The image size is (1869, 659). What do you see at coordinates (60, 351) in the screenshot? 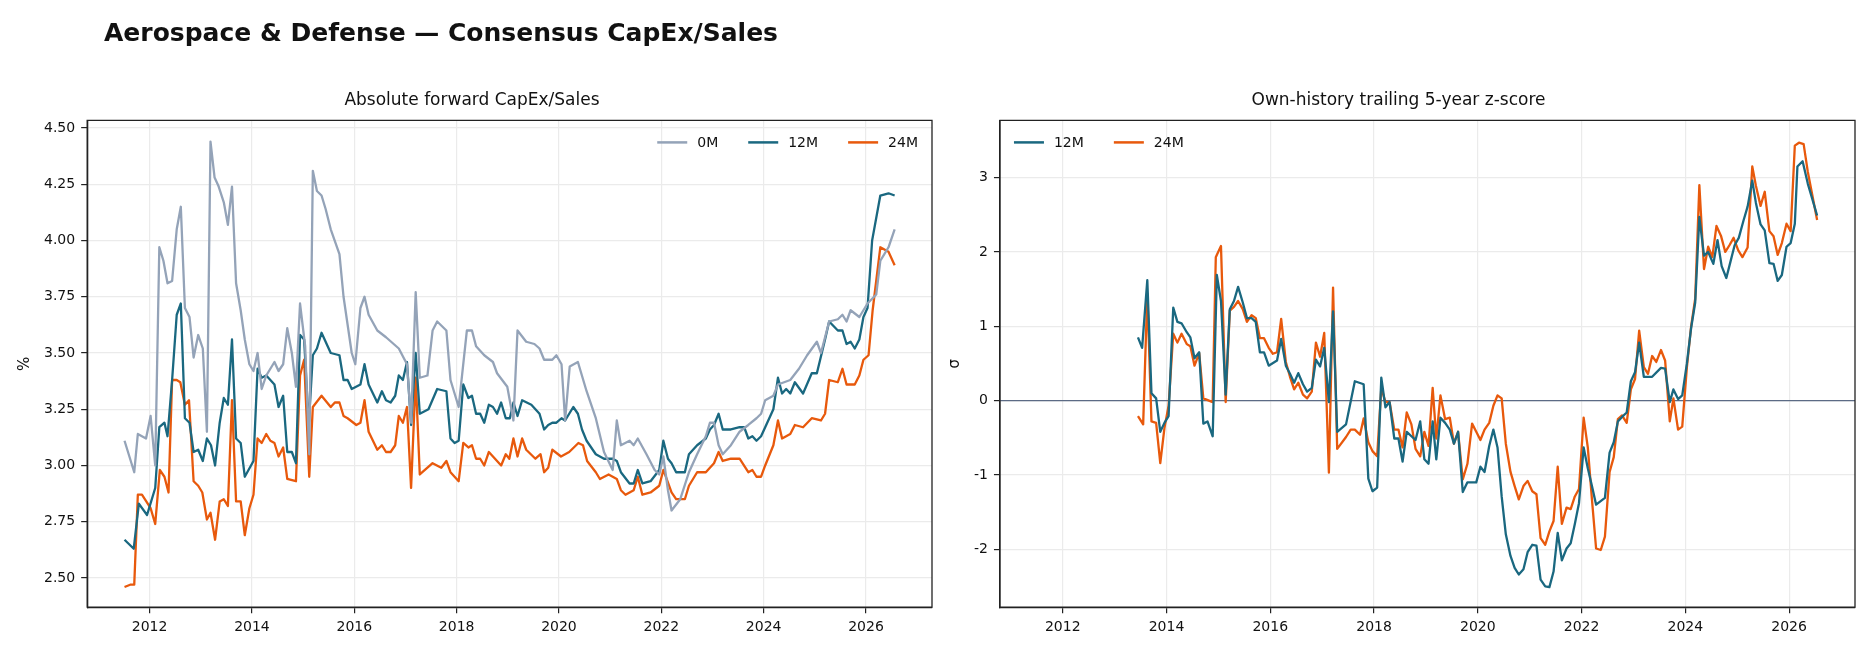
I see `y-tick-label: 3.50` at bounding box center [60, 351].